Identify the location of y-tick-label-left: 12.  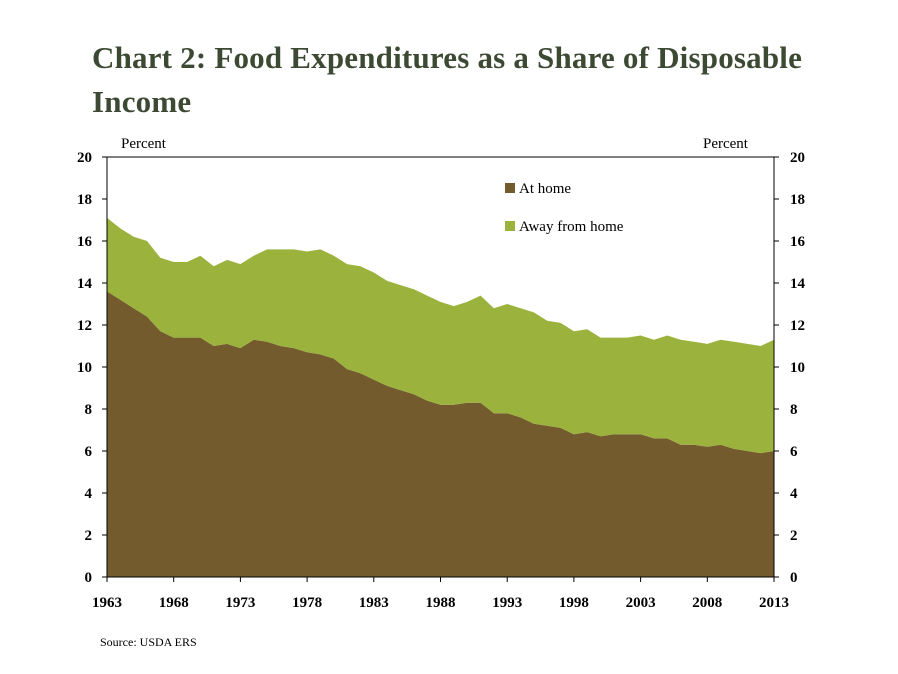
(84, 326).